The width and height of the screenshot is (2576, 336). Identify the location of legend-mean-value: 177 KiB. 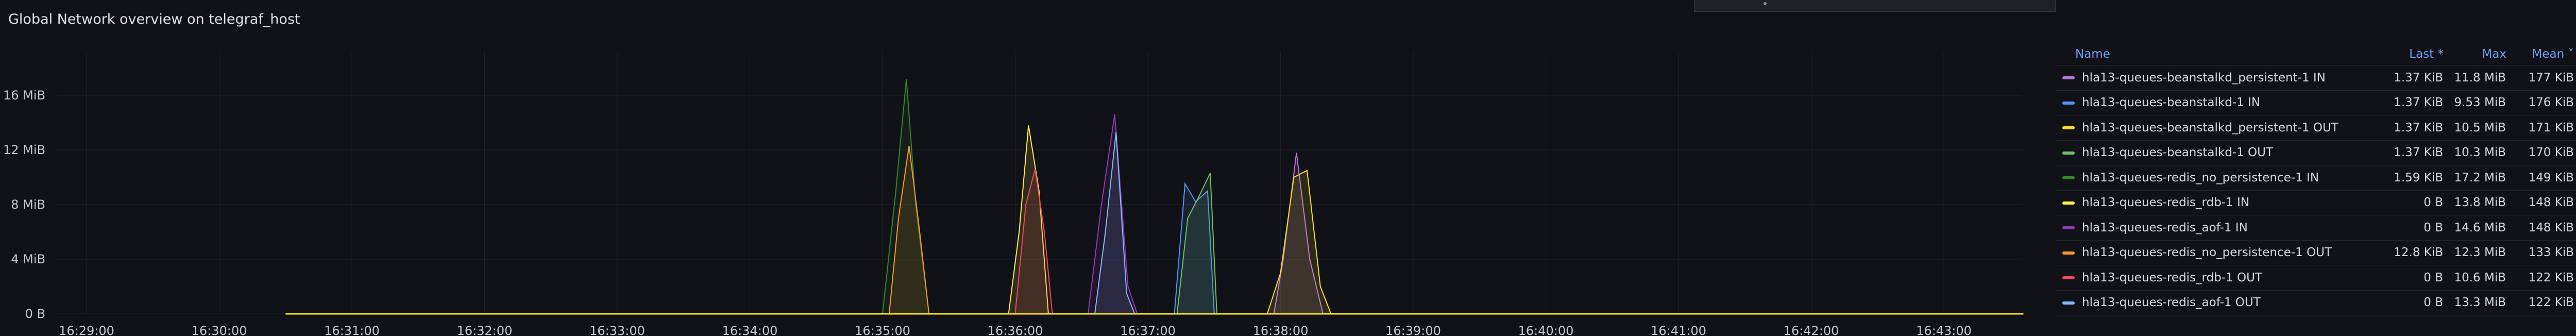
(2541, 78).